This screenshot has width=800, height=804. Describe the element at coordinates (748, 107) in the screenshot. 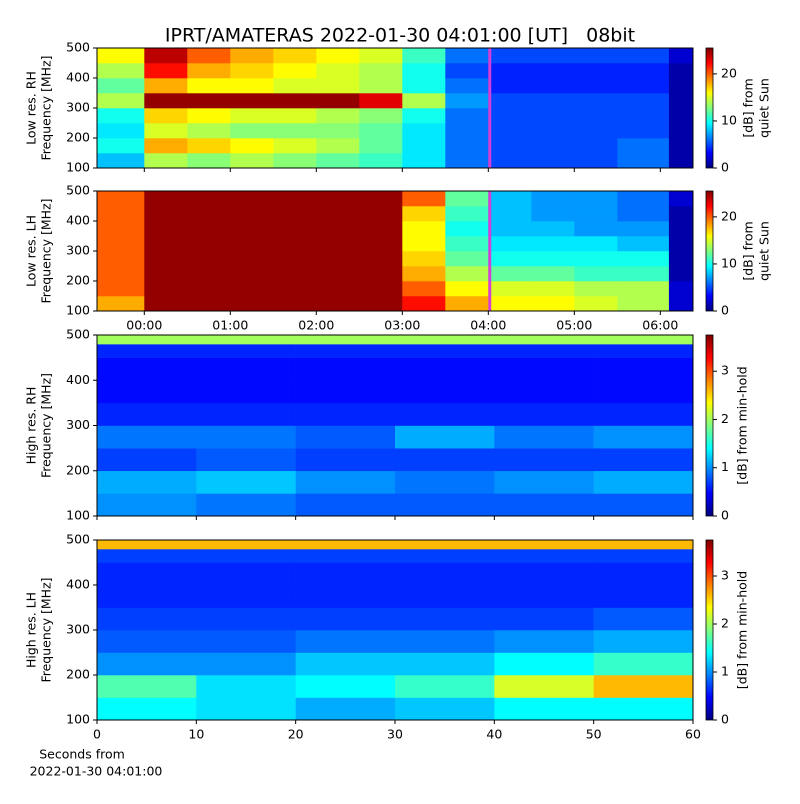

I see `colorbar-label: [dB] from` at that location.